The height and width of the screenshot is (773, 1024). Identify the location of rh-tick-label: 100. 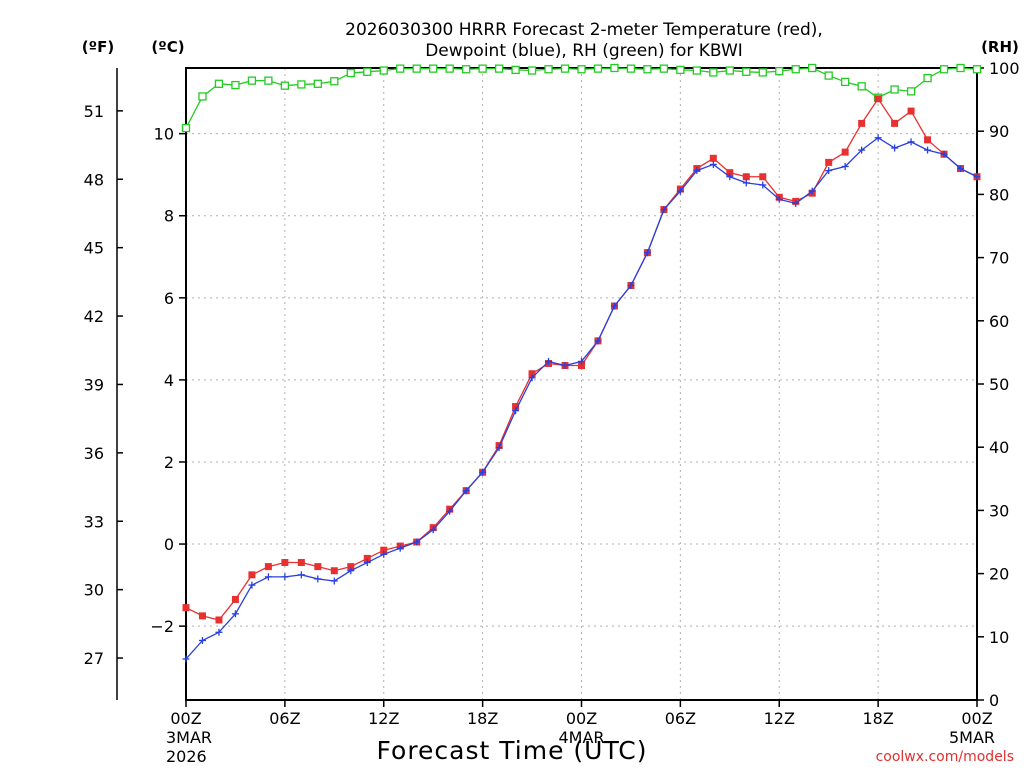
(1004, 68).